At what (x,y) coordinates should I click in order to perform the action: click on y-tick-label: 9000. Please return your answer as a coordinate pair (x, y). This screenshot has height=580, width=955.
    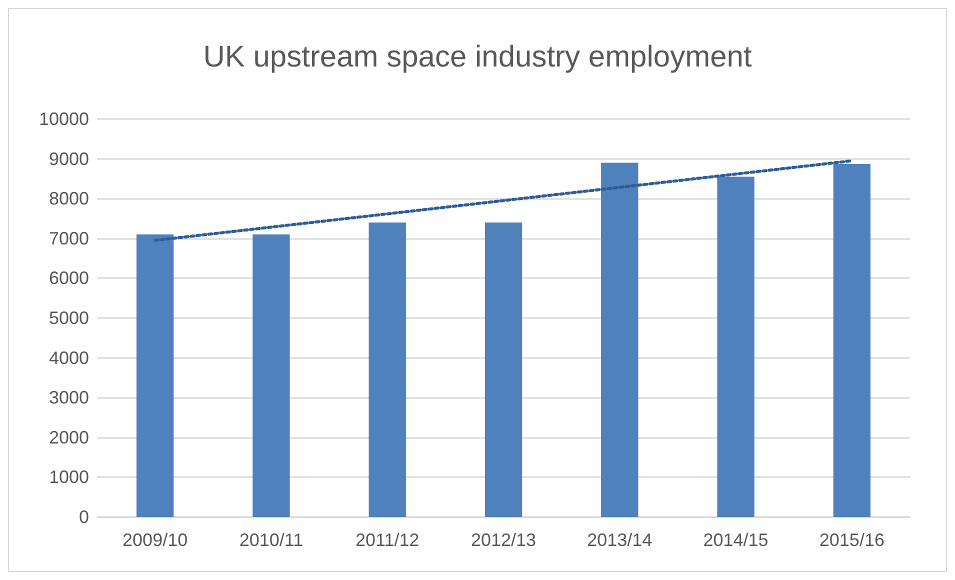
    Looking at the image, I should click on (68, 158).